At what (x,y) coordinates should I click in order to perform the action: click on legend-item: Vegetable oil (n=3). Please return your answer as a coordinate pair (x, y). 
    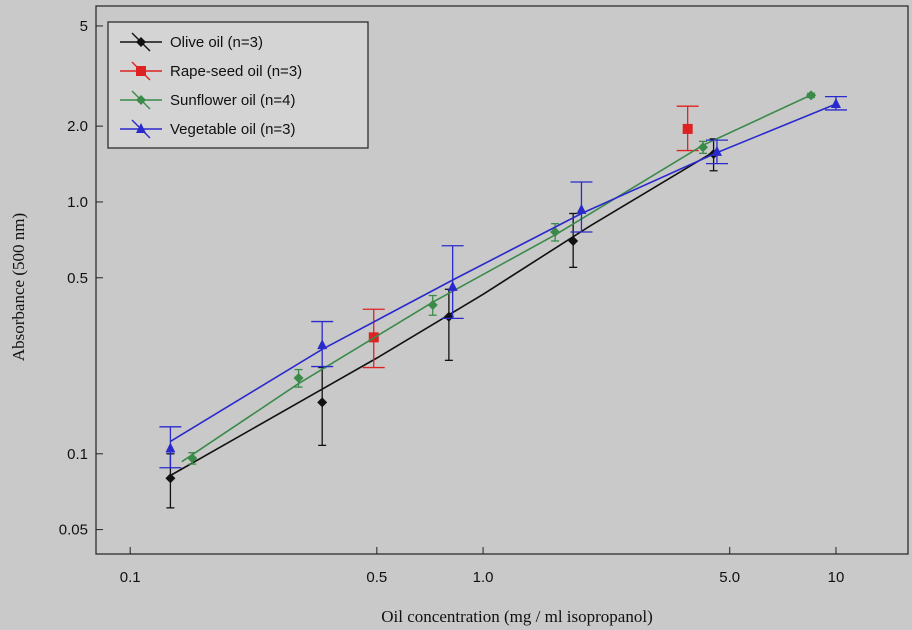
    Looking at the image, I should click on (208, 129).